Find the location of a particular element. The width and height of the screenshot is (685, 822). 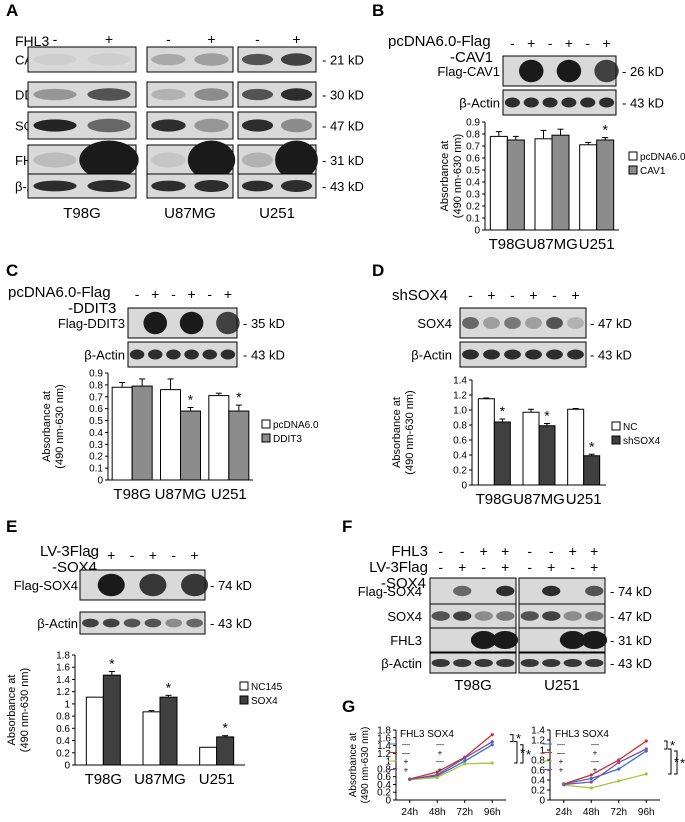

panelG-left-legend-fhl3: + is located at coordinates (406, 770).